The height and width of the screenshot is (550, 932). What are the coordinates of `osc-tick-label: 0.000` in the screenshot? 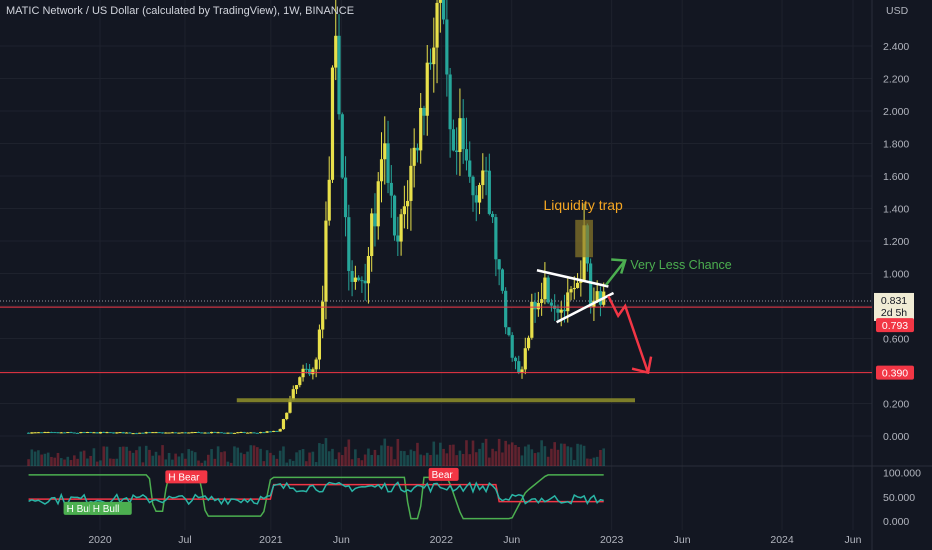 It's located at (896, 522).